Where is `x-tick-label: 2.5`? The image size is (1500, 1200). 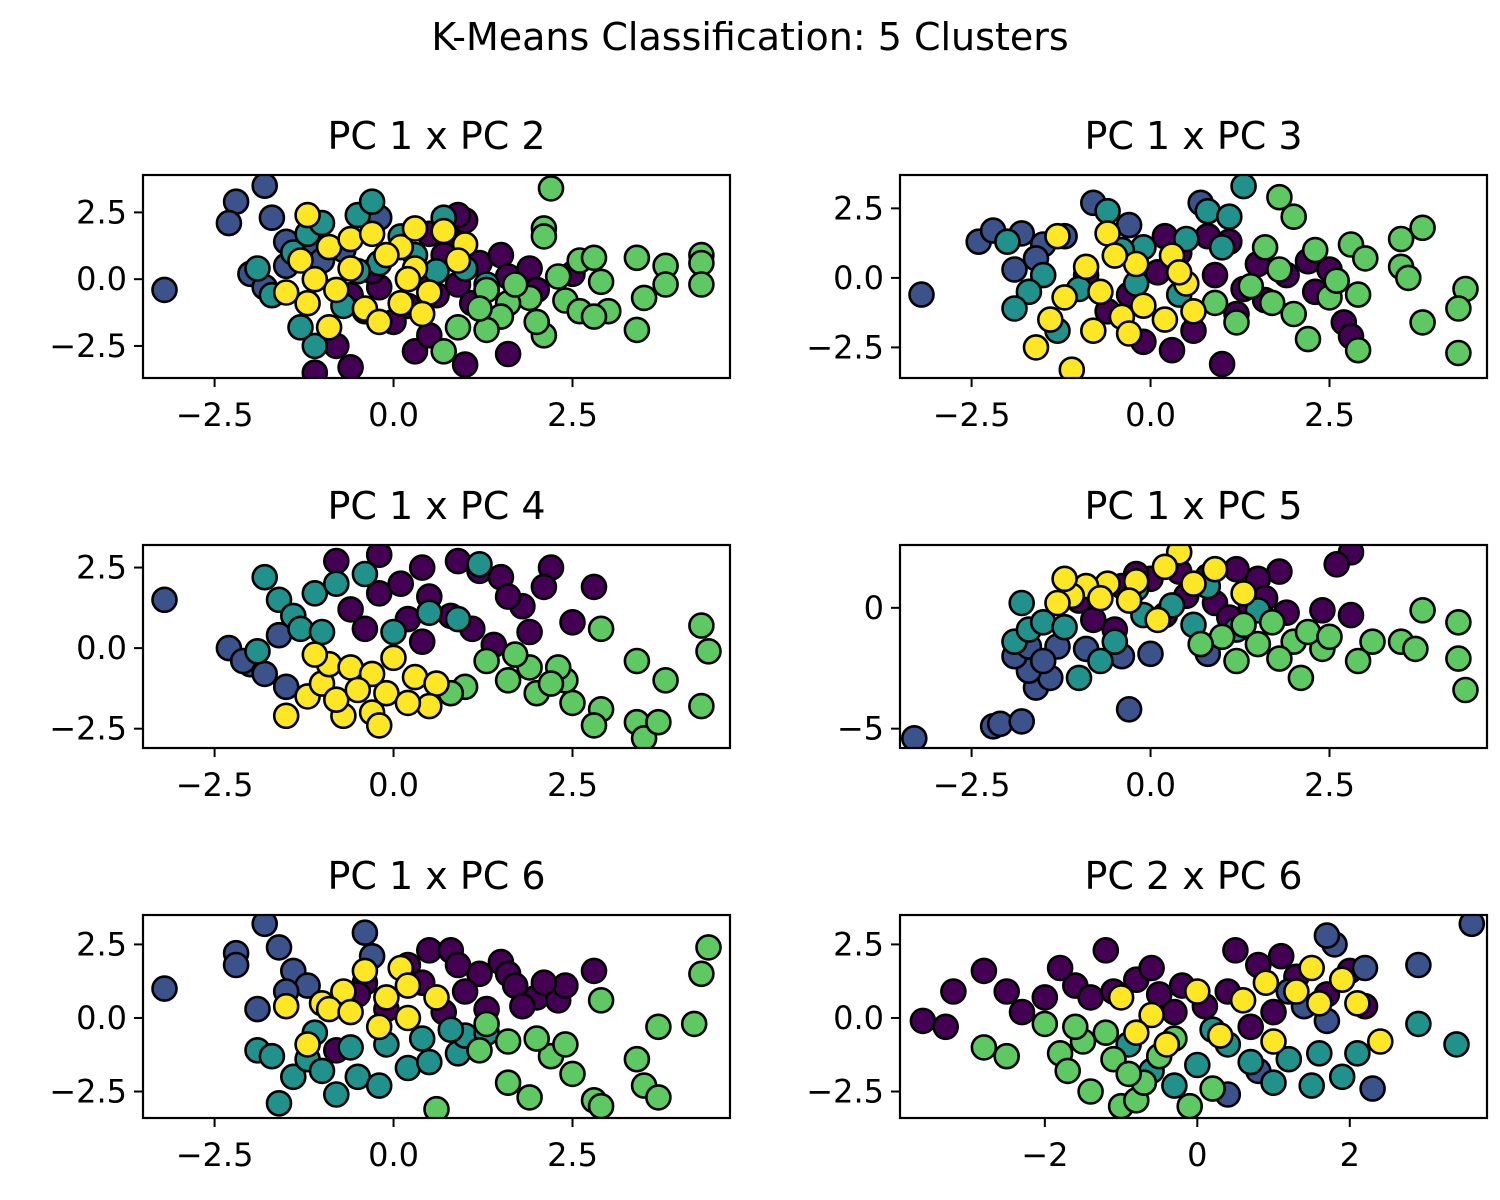 x-tick-label: 2.5 is located at coordinates (1329, 785).